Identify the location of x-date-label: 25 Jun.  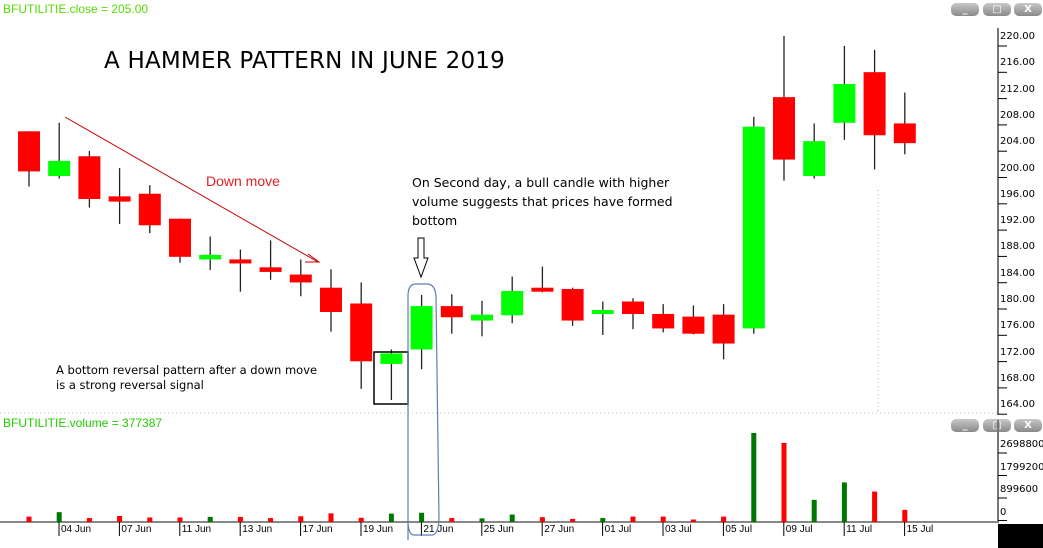
(498, 529).